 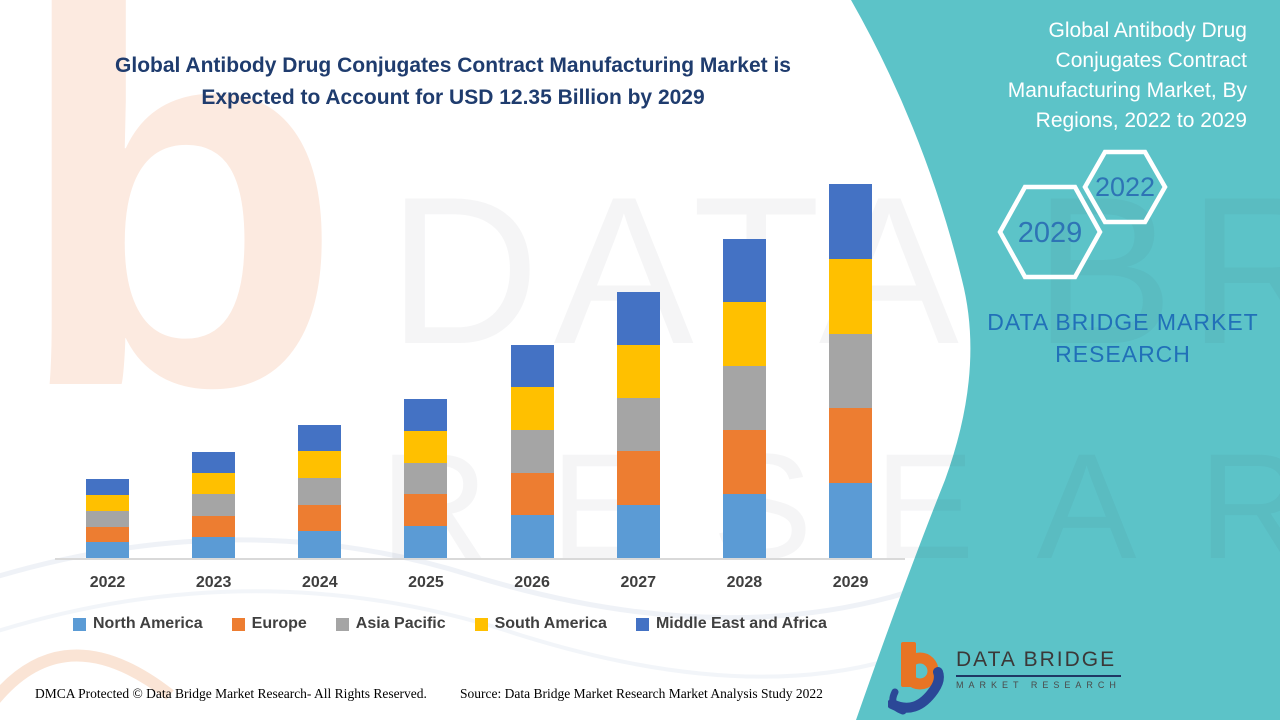 What do you see at coordinates (279, 623) in the screenshot?
I see `legend-label-europe: Europe` at bounding box center [279, 623].